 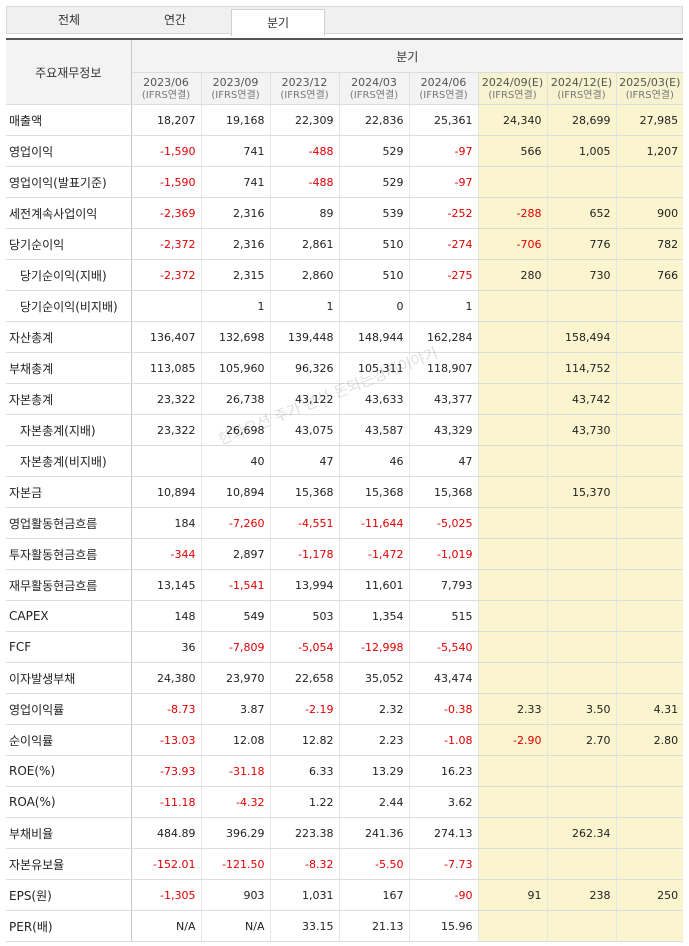 What do you see at coordinates (373, 678) in the screenshot?
I see `table-cell: 35,052` at bounding box center [373, 678].